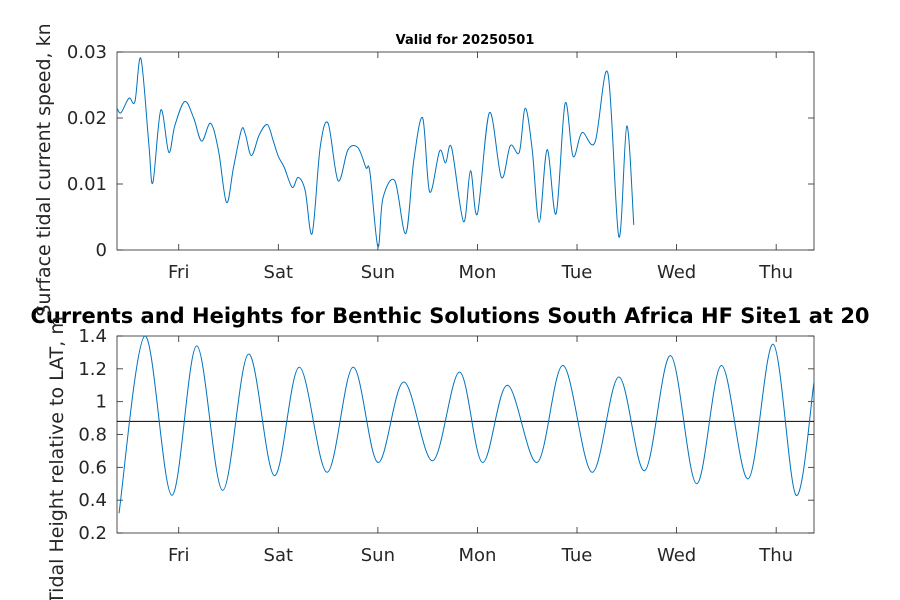  Describe the element at coordinates (279, 555) in the screenshot. I see `tidal-height-x-tick-label: Sat` at that location.